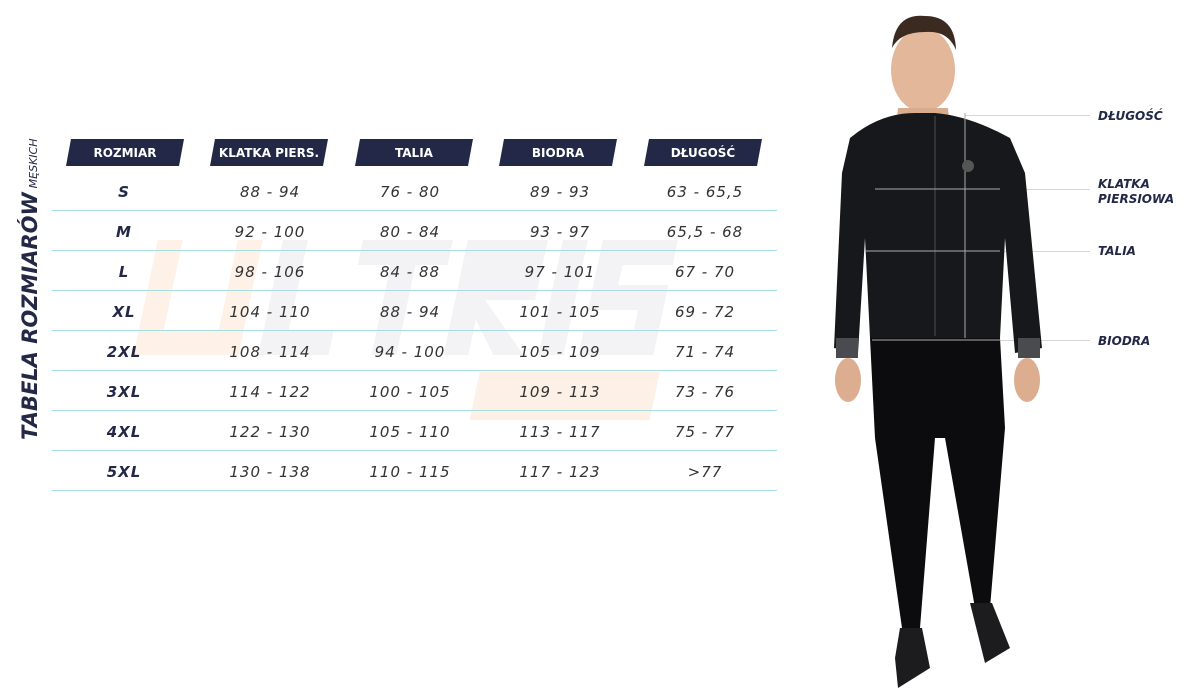 This screenshot has width=1202, height=700. Describe the element at coordinates (270, 272) in the screenshot. I see `measure-cell: 98 - 106` at that location.